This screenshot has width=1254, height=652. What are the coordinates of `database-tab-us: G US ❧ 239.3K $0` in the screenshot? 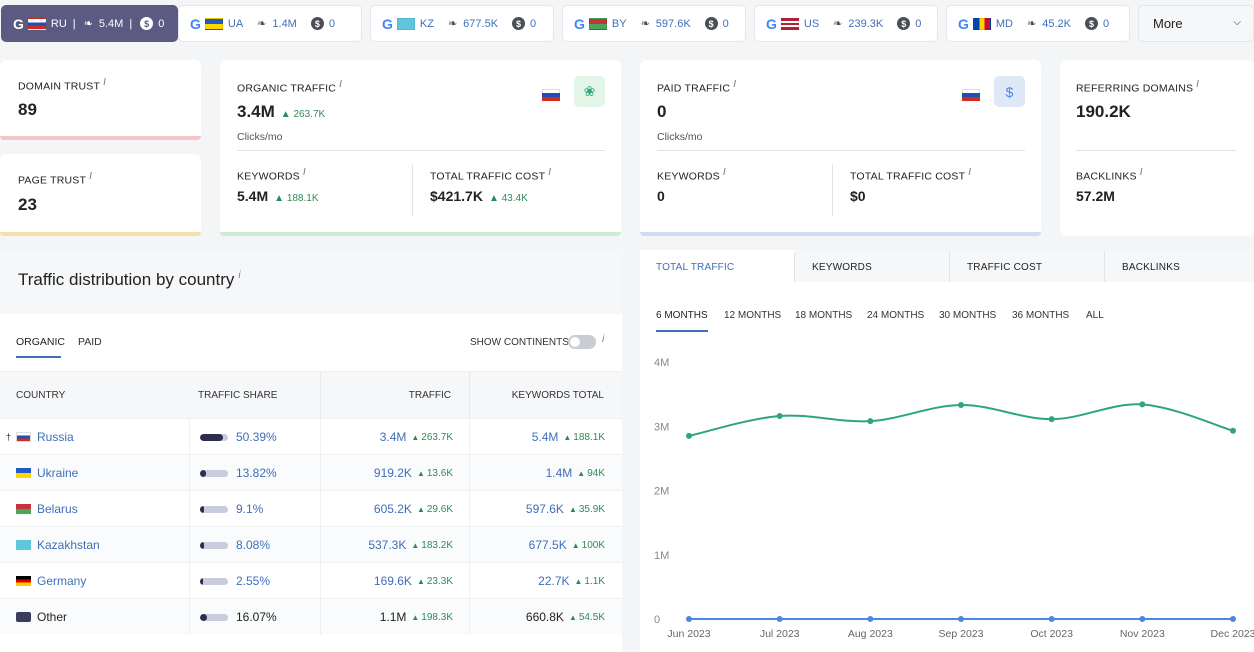 It's located at (846, 23).